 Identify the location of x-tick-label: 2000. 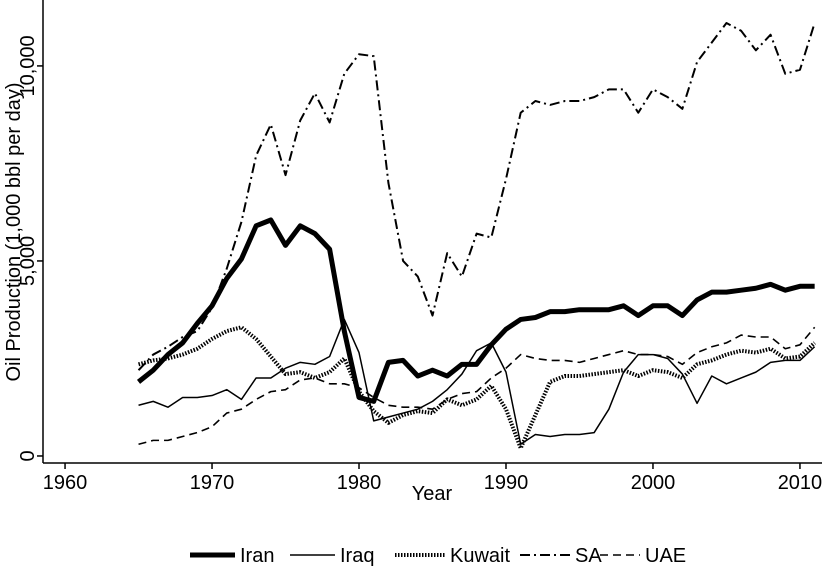
(653, 483).